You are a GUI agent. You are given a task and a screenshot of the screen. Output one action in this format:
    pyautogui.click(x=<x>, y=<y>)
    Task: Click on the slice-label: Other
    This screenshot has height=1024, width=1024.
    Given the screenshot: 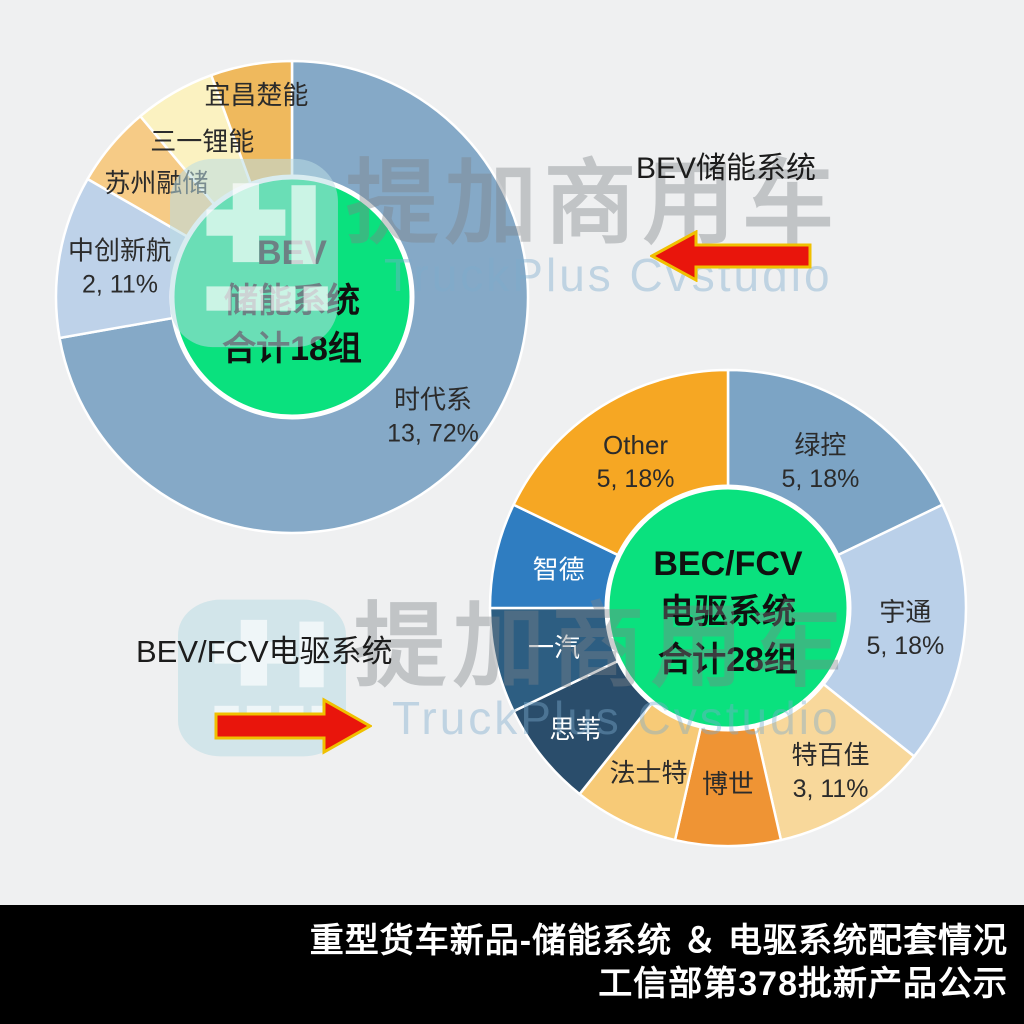 What is the action you would take?
    pyautogui.click(x=635, y=445)
    